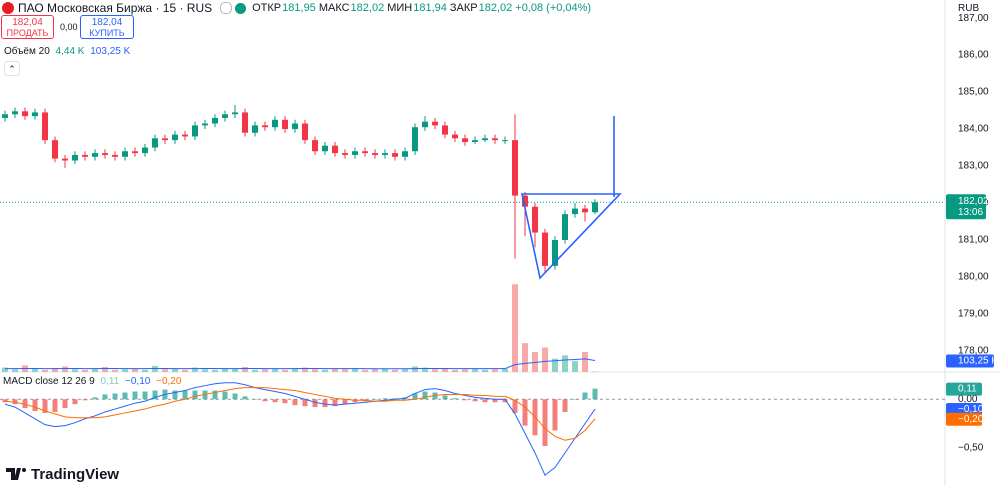  Describe the element at coordinates (367, 8) in the screenshot. I see `ohlc-value: 182,02` at that location.